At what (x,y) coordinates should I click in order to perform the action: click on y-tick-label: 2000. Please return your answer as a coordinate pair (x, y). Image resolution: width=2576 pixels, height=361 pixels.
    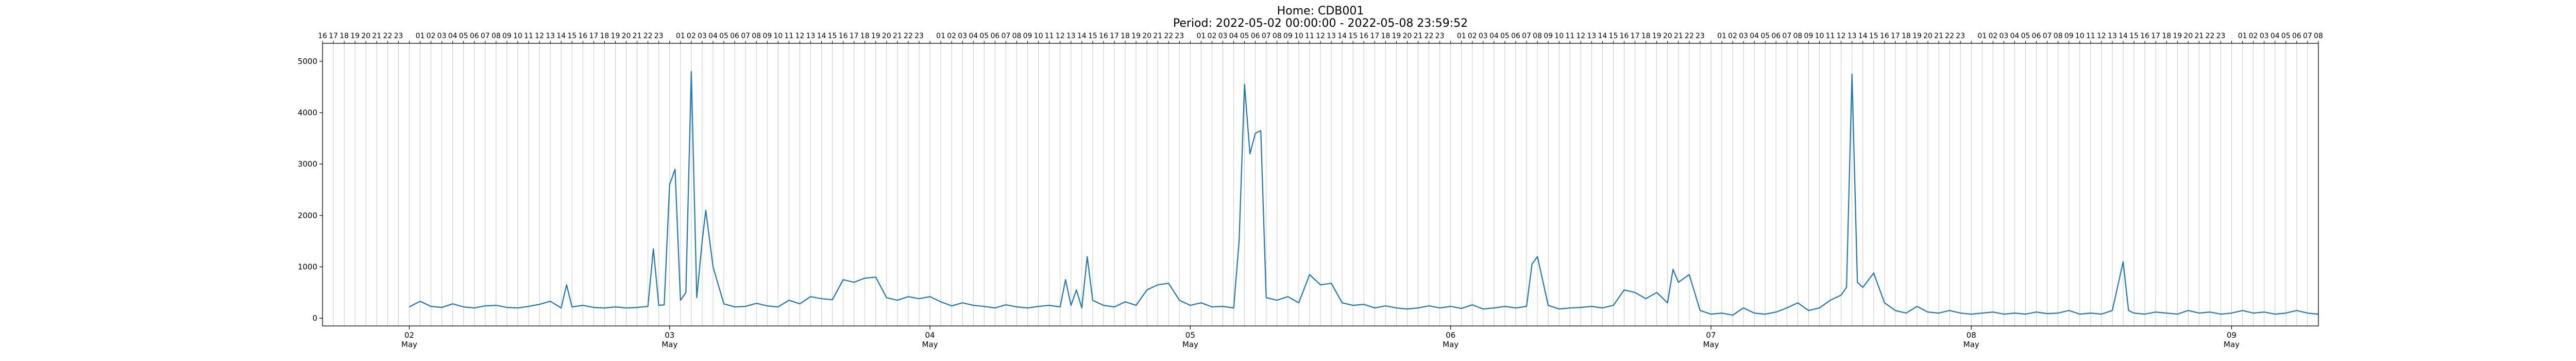
    Looking at the image, I should click on (307, 215).